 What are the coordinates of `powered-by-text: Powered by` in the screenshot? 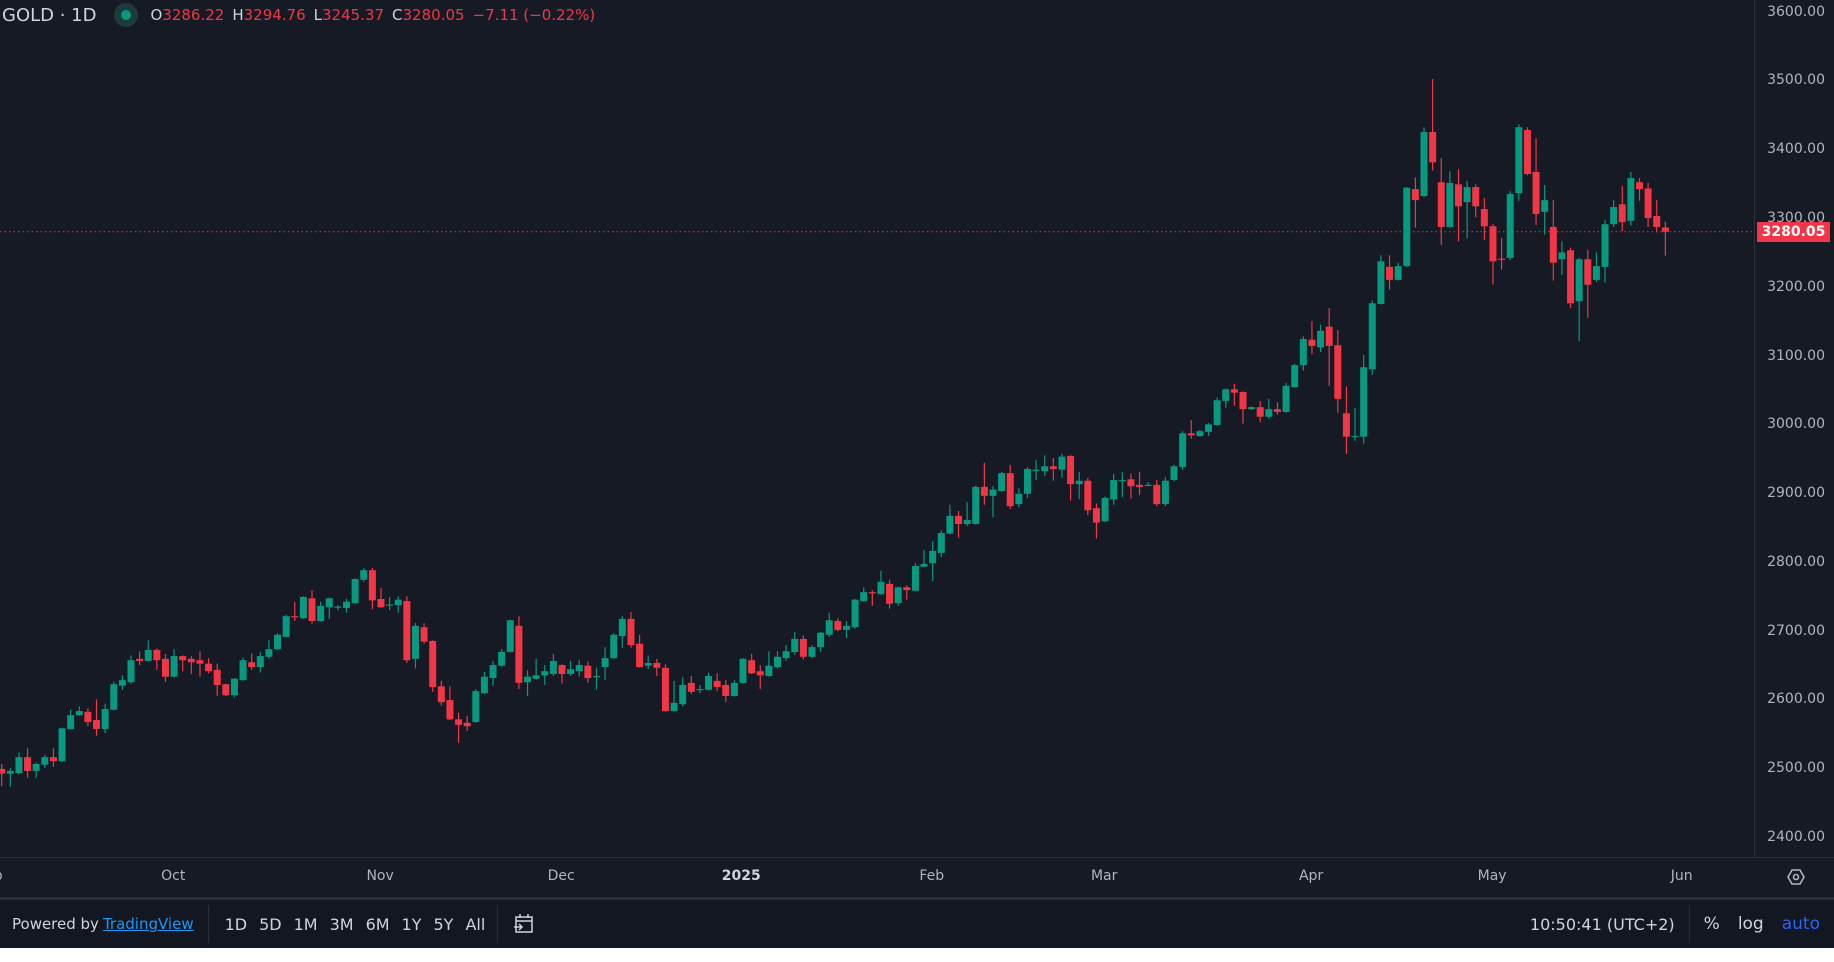 It's located at (55, 924).